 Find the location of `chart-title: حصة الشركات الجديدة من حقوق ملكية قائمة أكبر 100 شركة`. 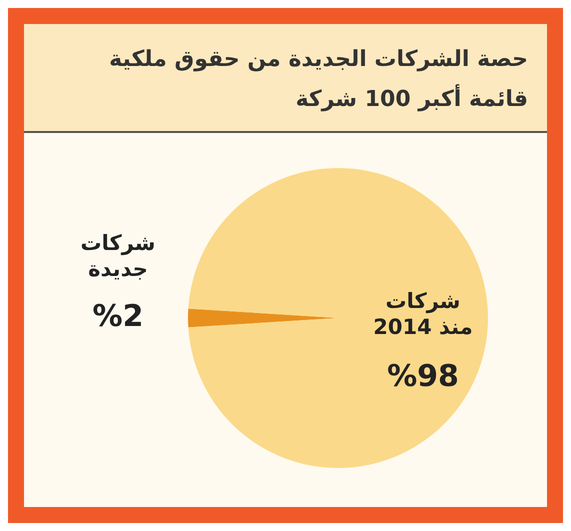

chart-title: حصة الشركات الجديدة من حقوق ملكية قائمة أكبر 100 شركة is located at coordinates (318, 79).